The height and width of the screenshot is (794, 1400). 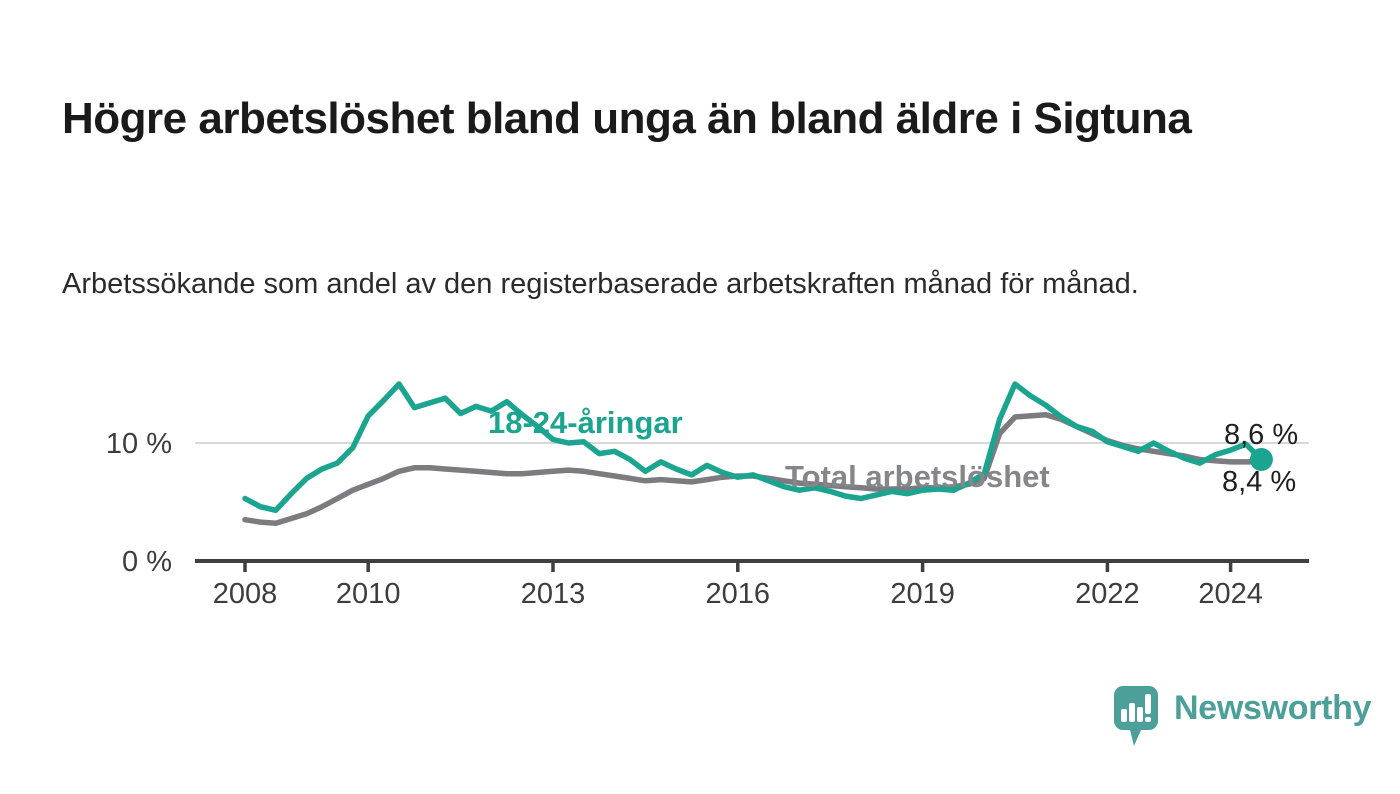 I want to click on brand-name: Newsworthy, so click(x=1273, y=708).